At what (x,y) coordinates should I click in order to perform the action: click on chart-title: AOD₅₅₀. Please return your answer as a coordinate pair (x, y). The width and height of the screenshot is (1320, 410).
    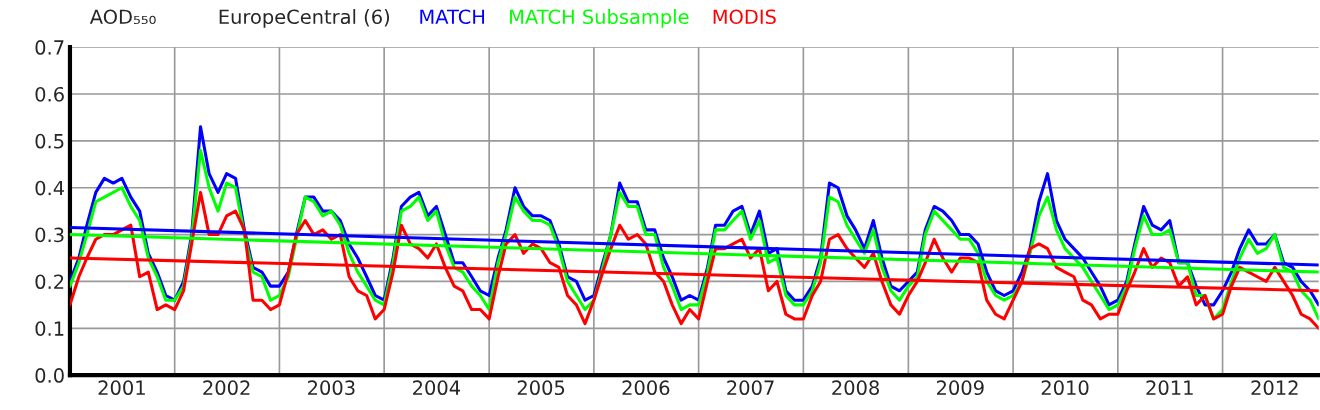
    Looking at the image, I should click on (122, 17).